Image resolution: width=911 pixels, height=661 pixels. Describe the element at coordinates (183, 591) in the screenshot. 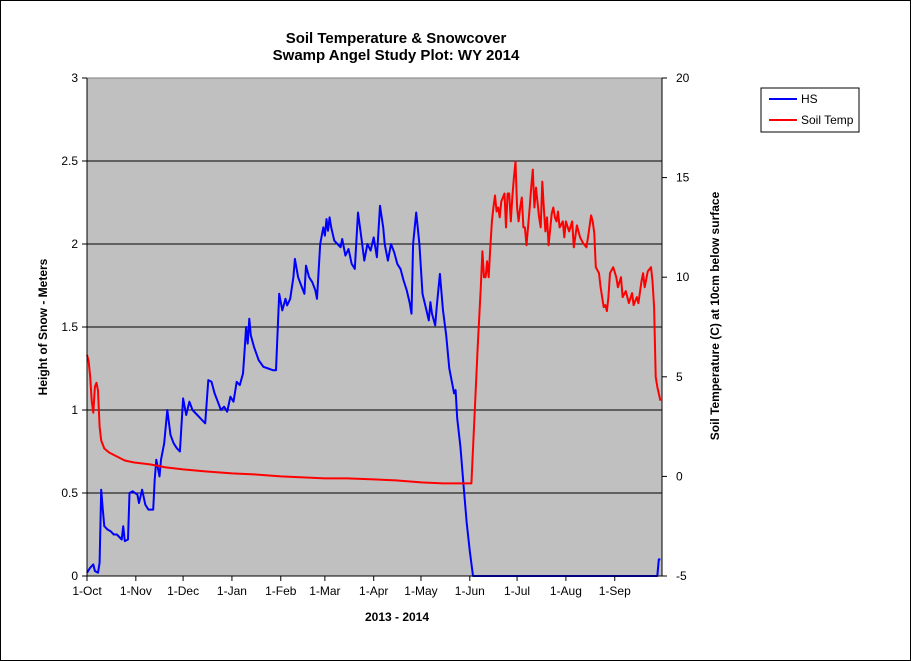

I see `x-tick-label: 1-Dec` at that location.